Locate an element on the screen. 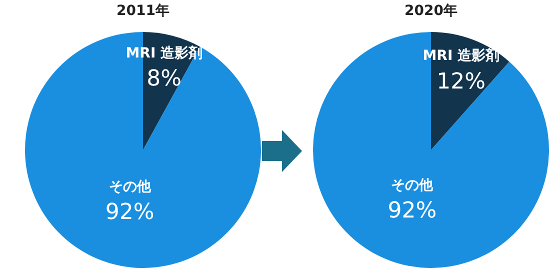 The image size is (556, 280). chart-title: 2011年 is located at coordinates (143, 11).